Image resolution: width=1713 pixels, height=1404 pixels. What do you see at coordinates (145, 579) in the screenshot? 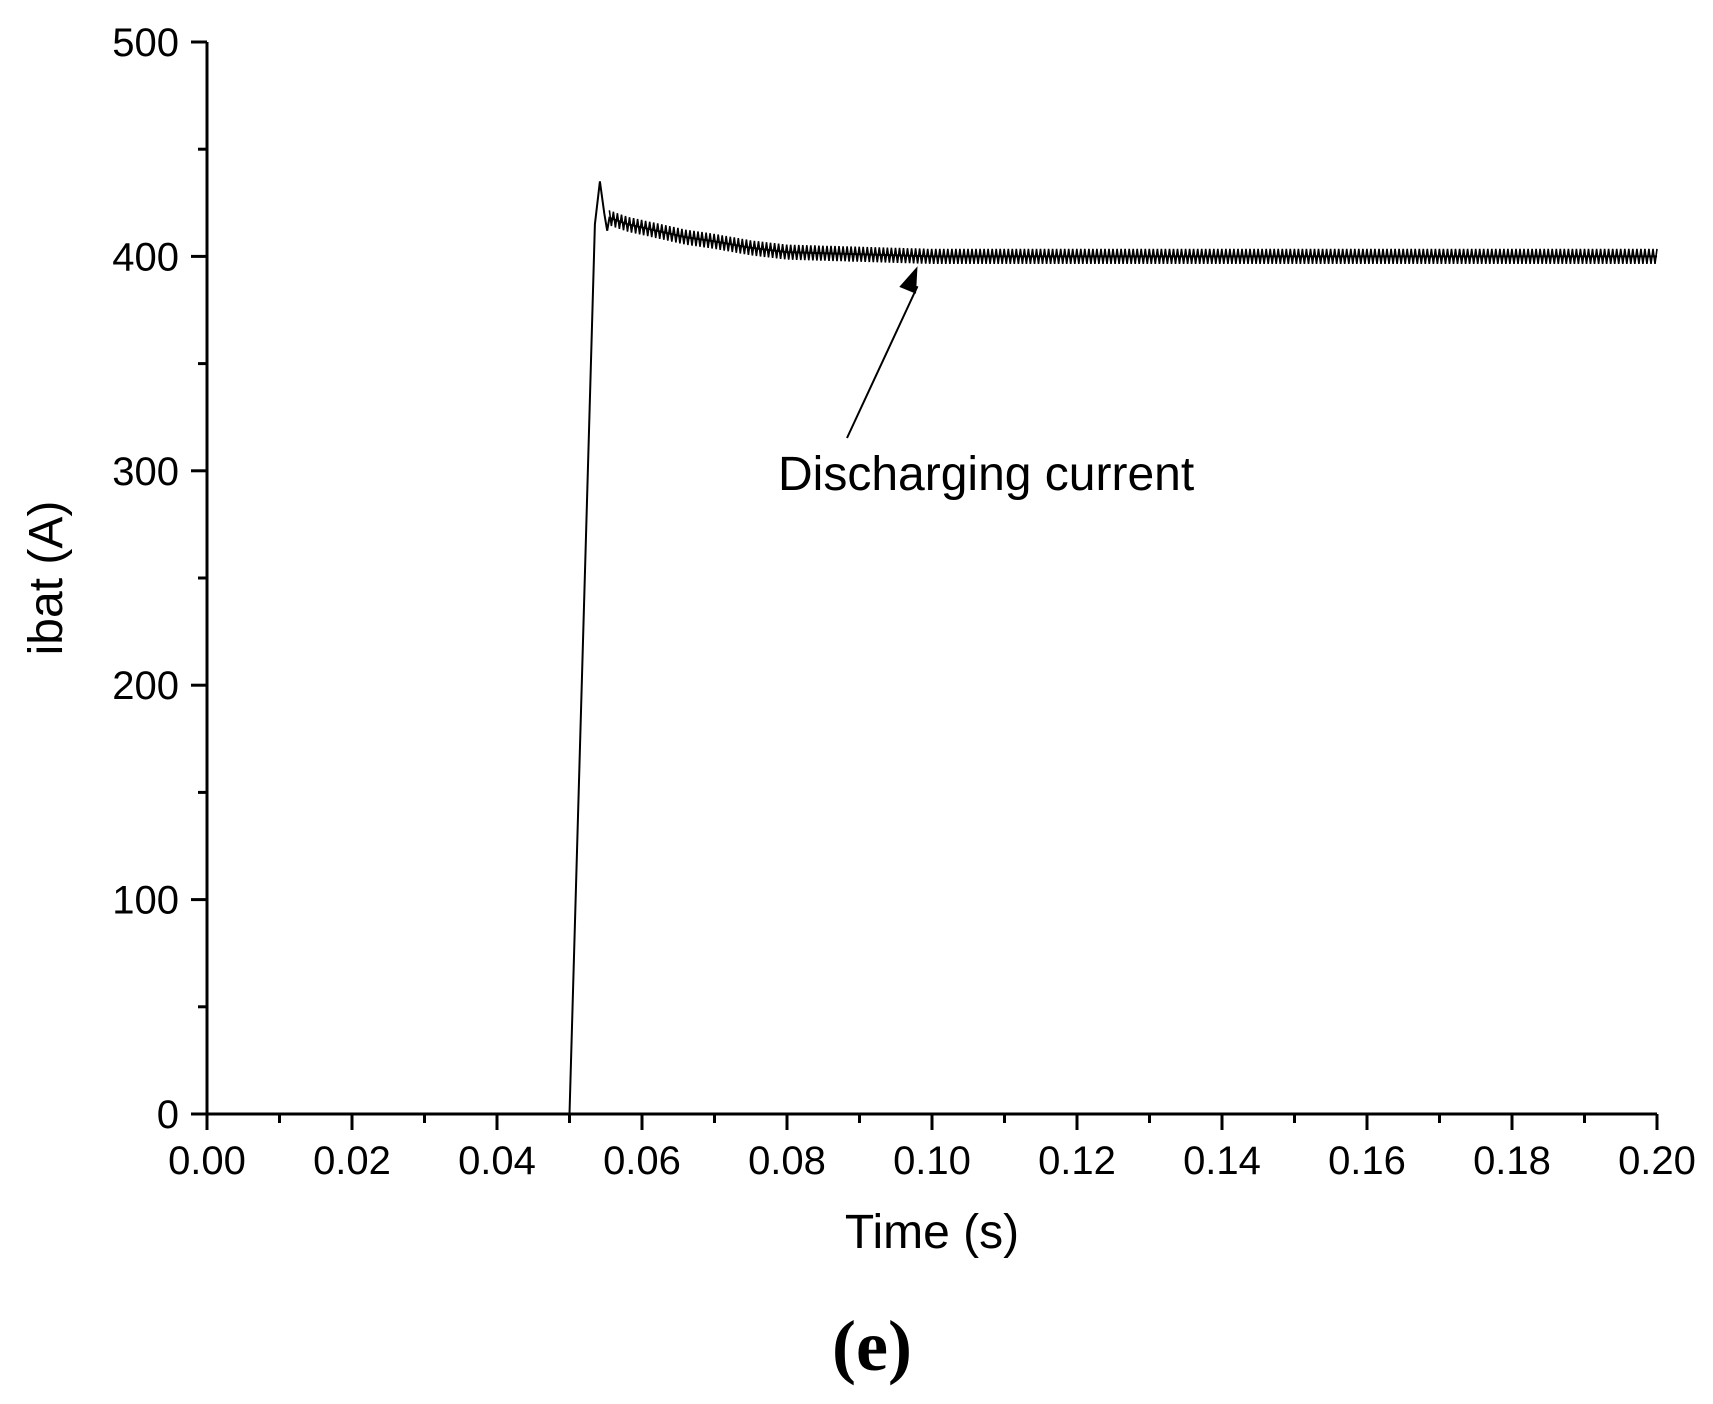
I see `y-tick-labels: 0 100 200 300 400 500` at bounding box center [145, 579].